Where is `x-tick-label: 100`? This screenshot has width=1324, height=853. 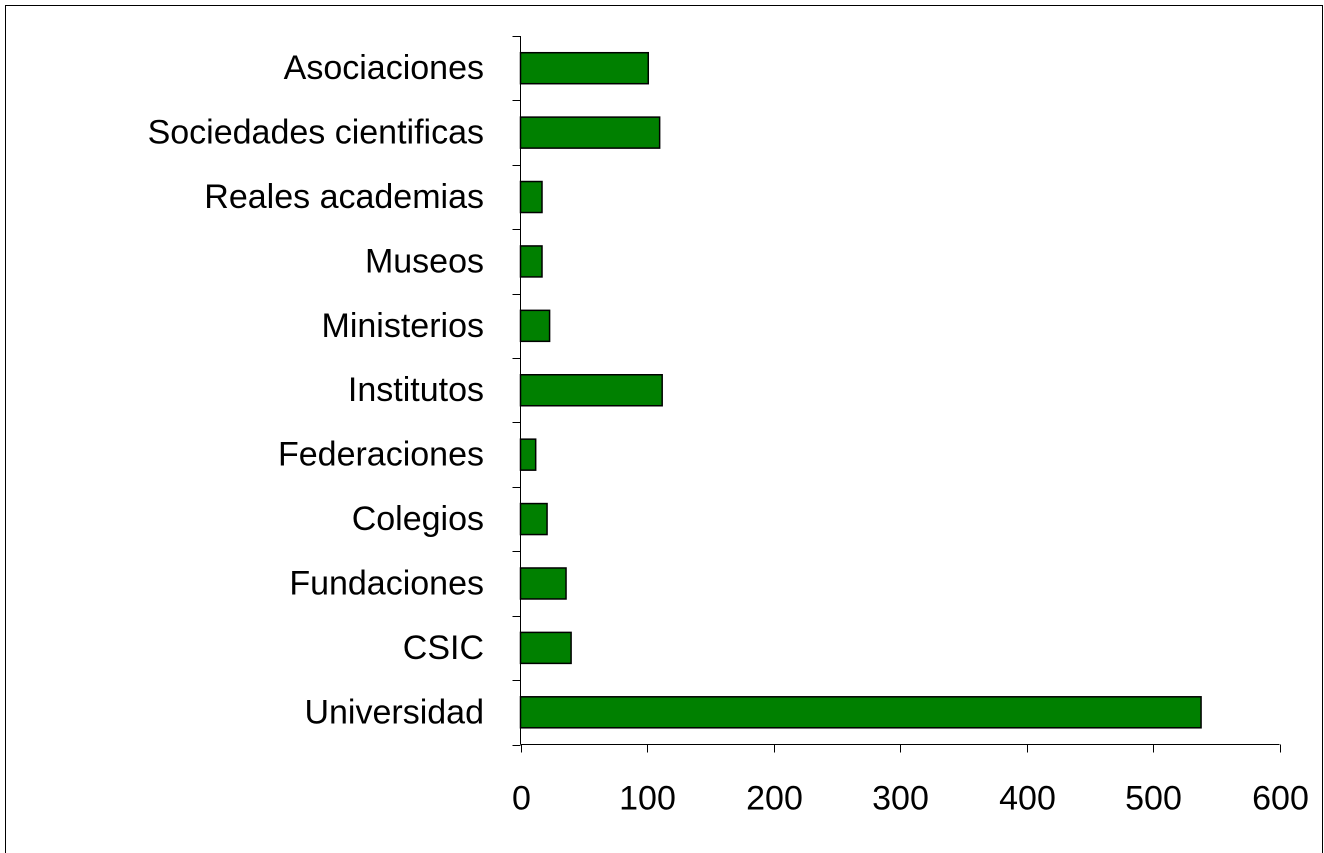
x-tick-label: 100 is located at coordinates (647, 798).